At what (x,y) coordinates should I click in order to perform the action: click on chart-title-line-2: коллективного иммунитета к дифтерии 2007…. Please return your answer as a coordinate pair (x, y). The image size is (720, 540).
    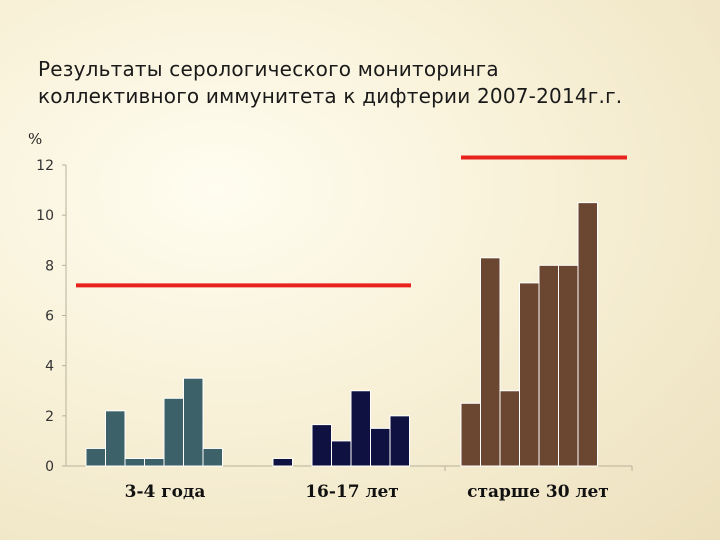
    Looking at the image, I should click on (330, 96).